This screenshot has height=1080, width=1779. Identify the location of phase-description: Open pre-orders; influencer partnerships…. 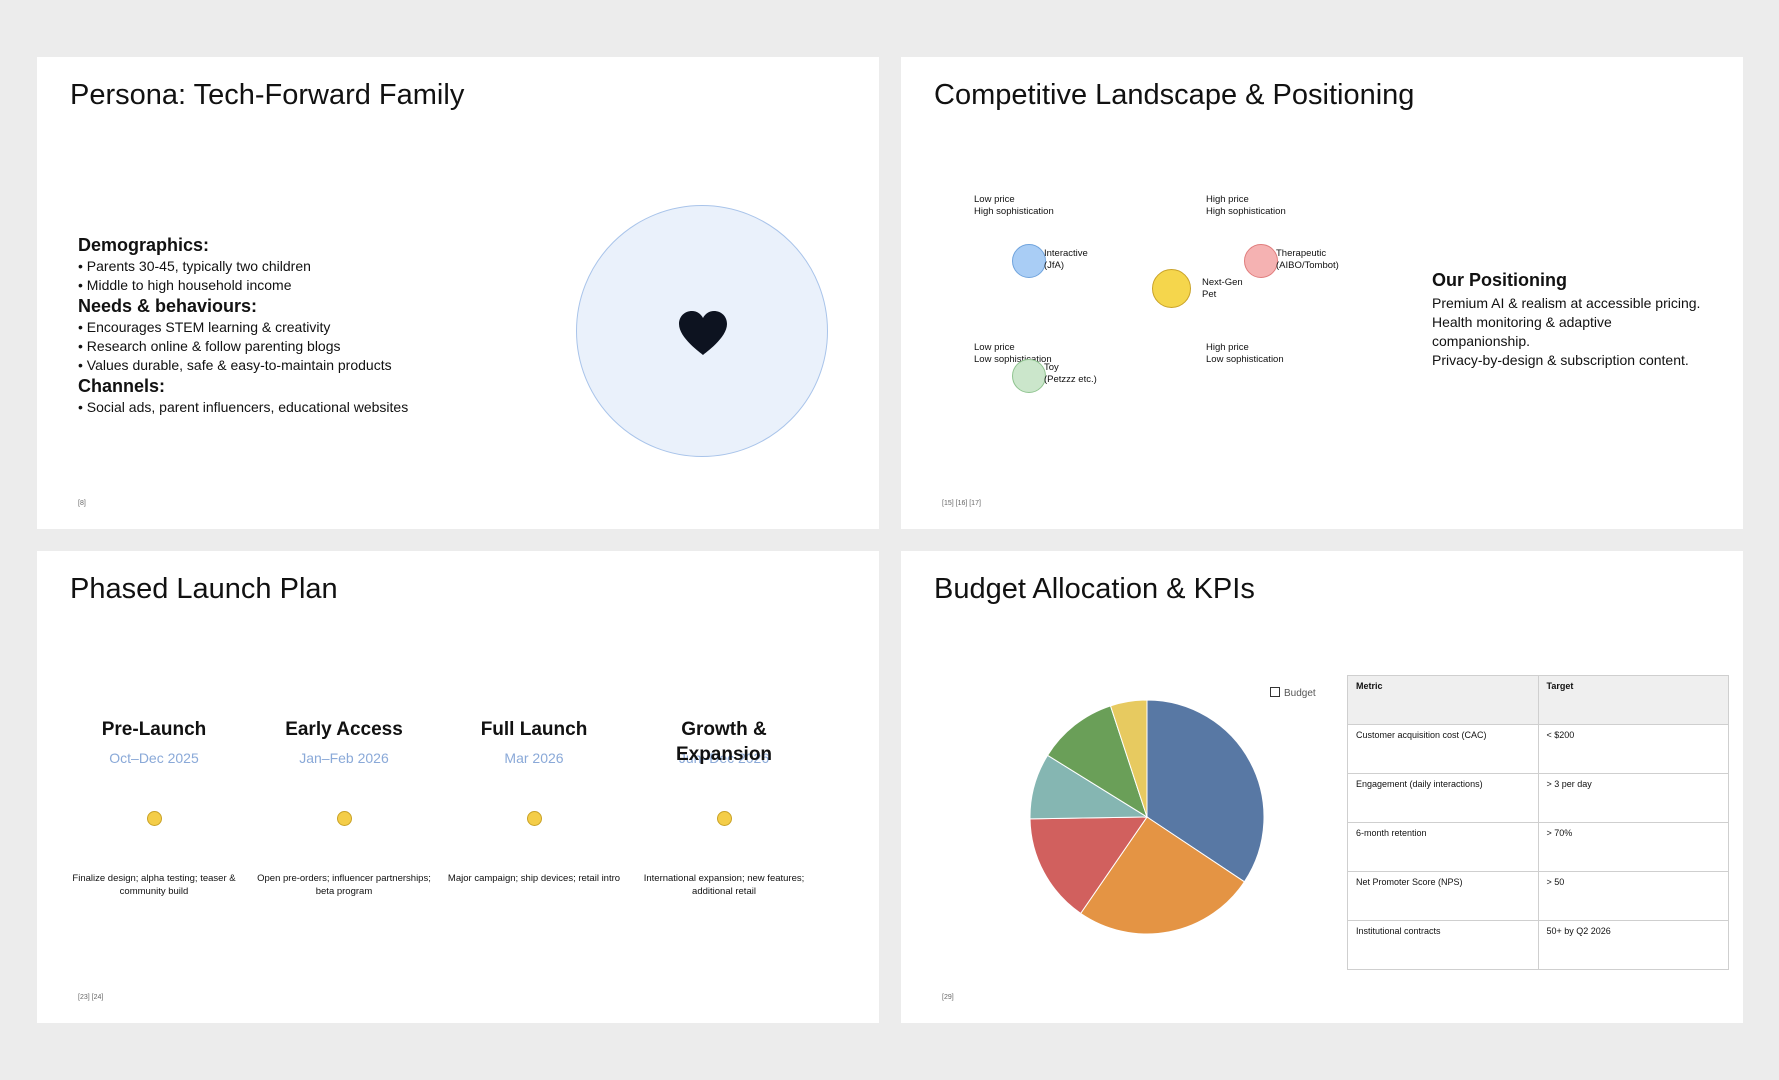
(344, 885).